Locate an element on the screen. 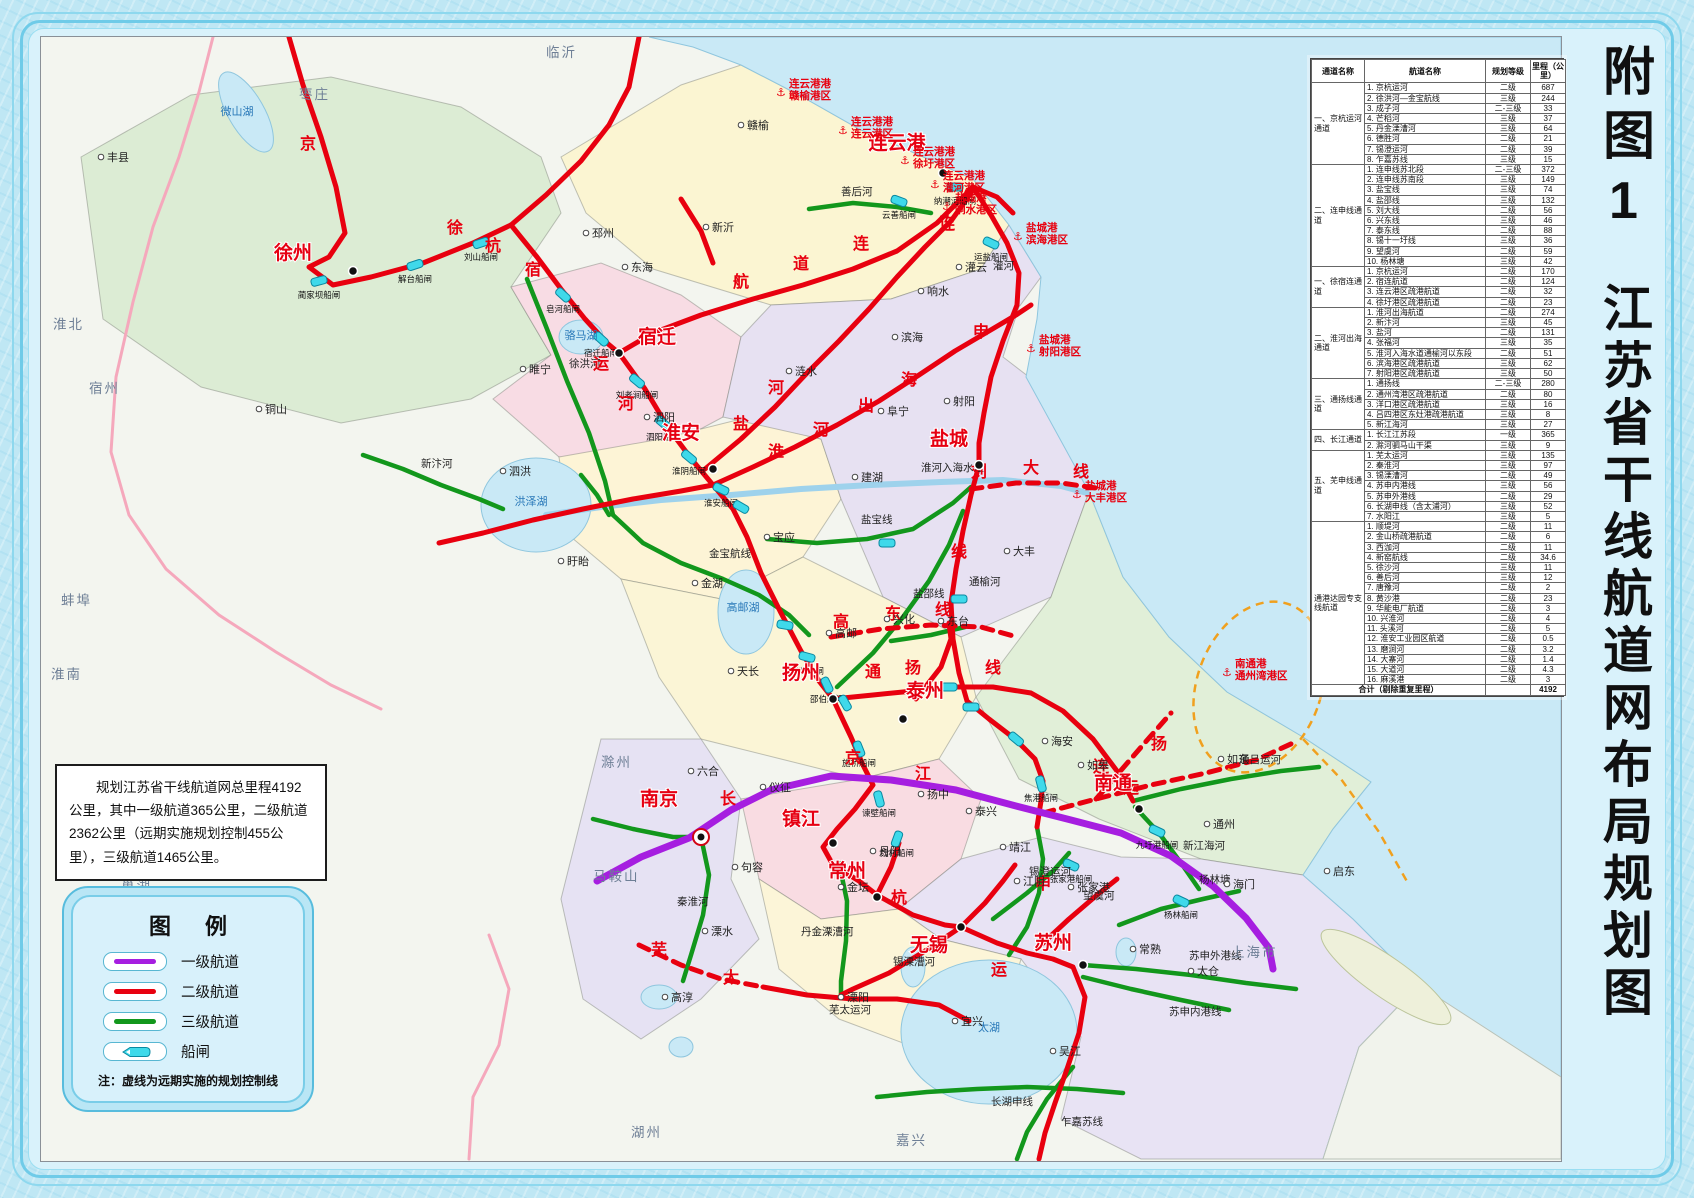 The height and width of the screenshot is (1198, 1694). lock-label: 解台船闸 is located at coordinates (415, 279).